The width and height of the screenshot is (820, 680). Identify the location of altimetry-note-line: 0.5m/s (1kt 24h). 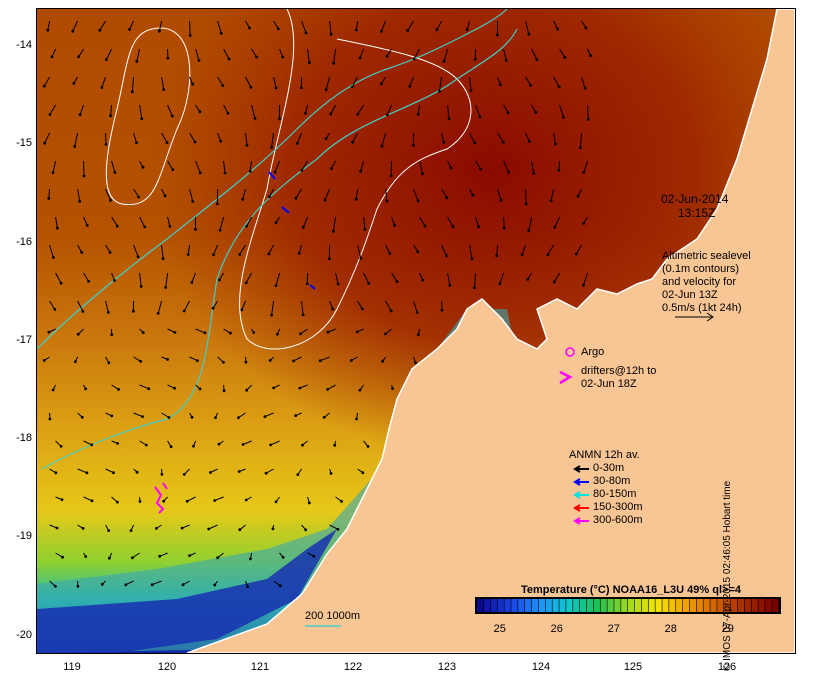
(702, 308).